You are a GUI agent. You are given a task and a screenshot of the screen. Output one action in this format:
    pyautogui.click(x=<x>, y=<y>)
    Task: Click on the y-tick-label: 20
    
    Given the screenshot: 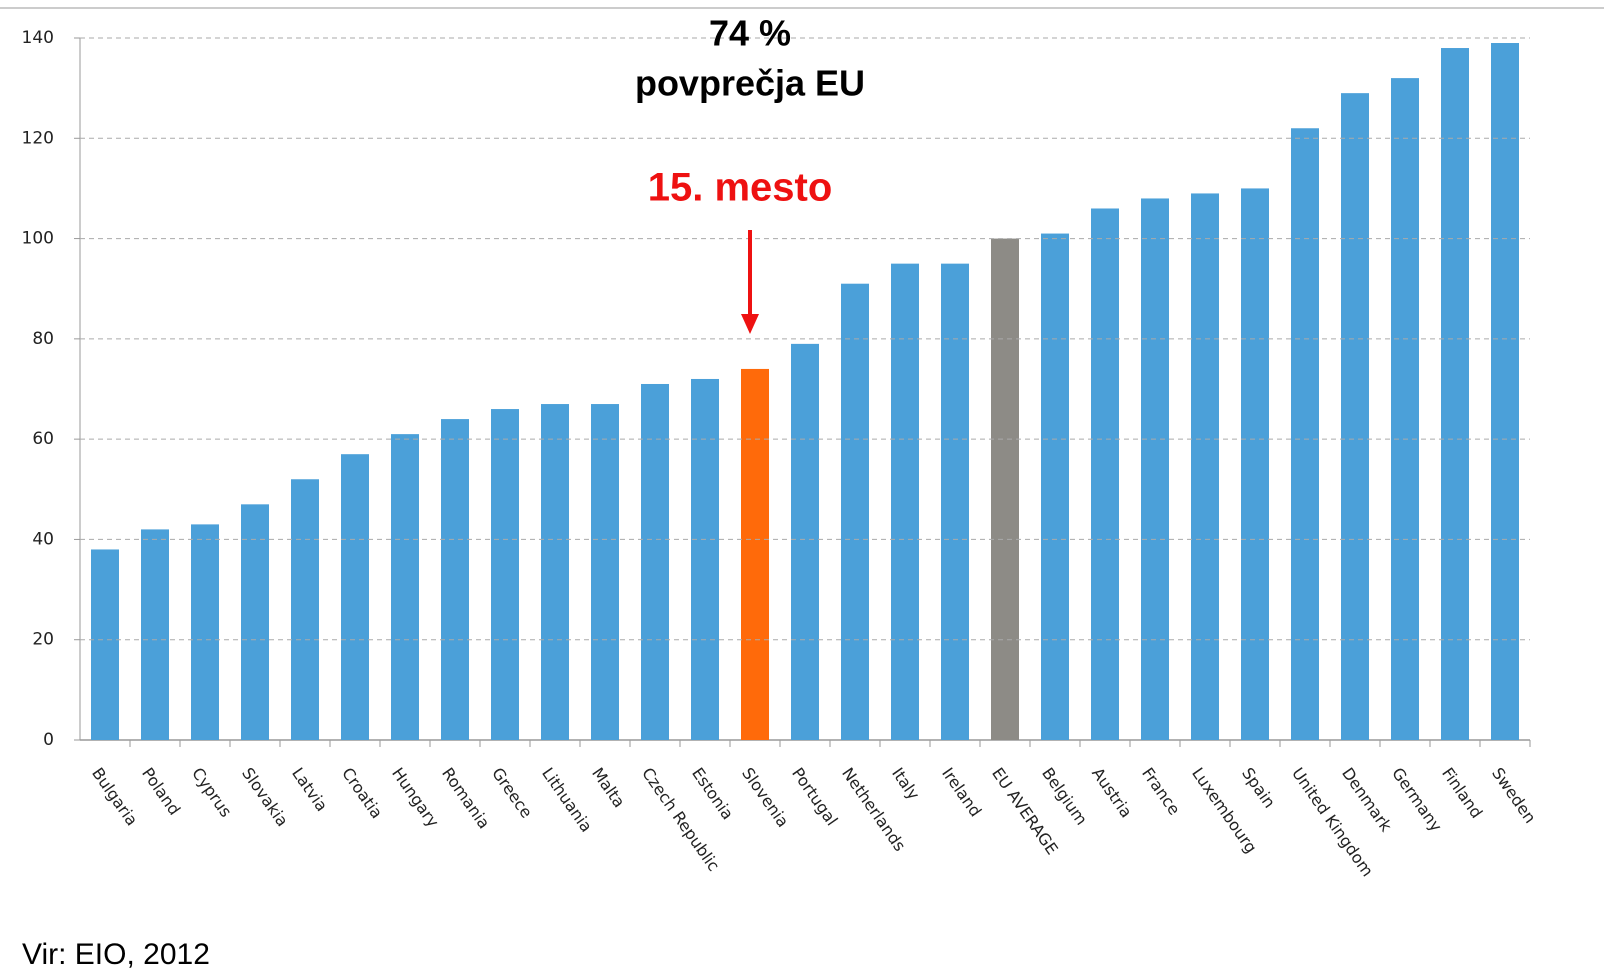 What is the action you would take?
    pyautogui.click(x=43, y=640)
    